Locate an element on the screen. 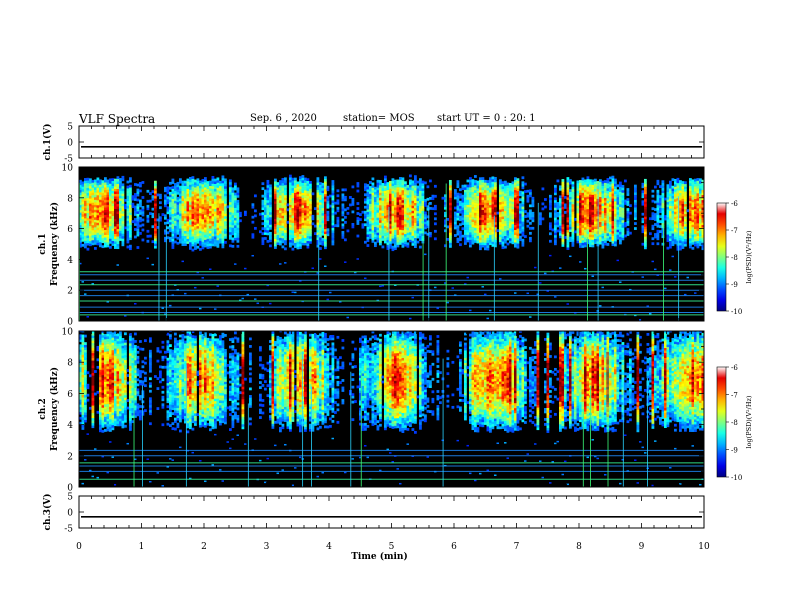 The image size is (792, 612). x-tick-label: 8 is located at coordinates (579, 547).